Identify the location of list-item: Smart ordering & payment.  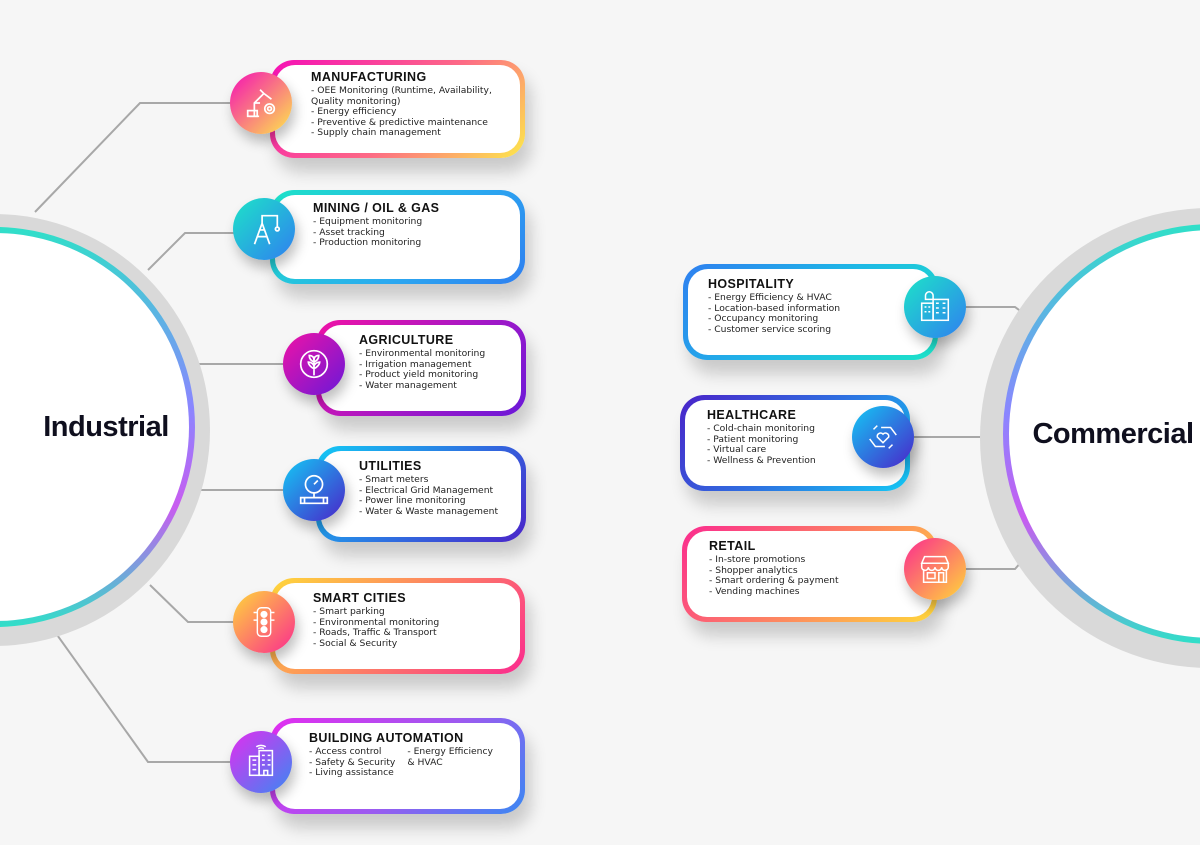
(800, 581).